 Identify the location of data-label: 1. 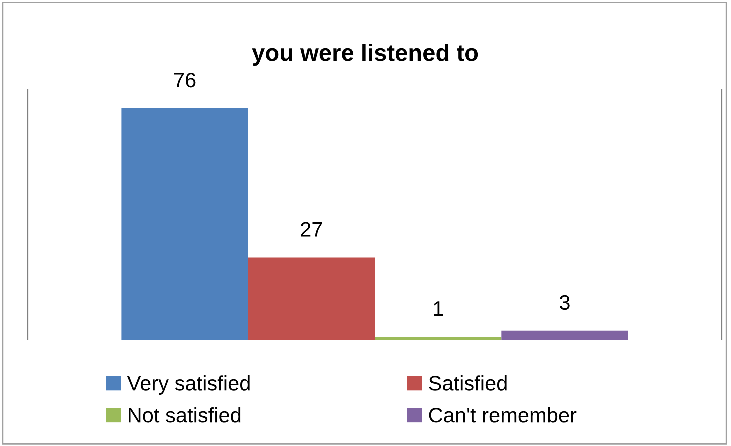
(439, 309).